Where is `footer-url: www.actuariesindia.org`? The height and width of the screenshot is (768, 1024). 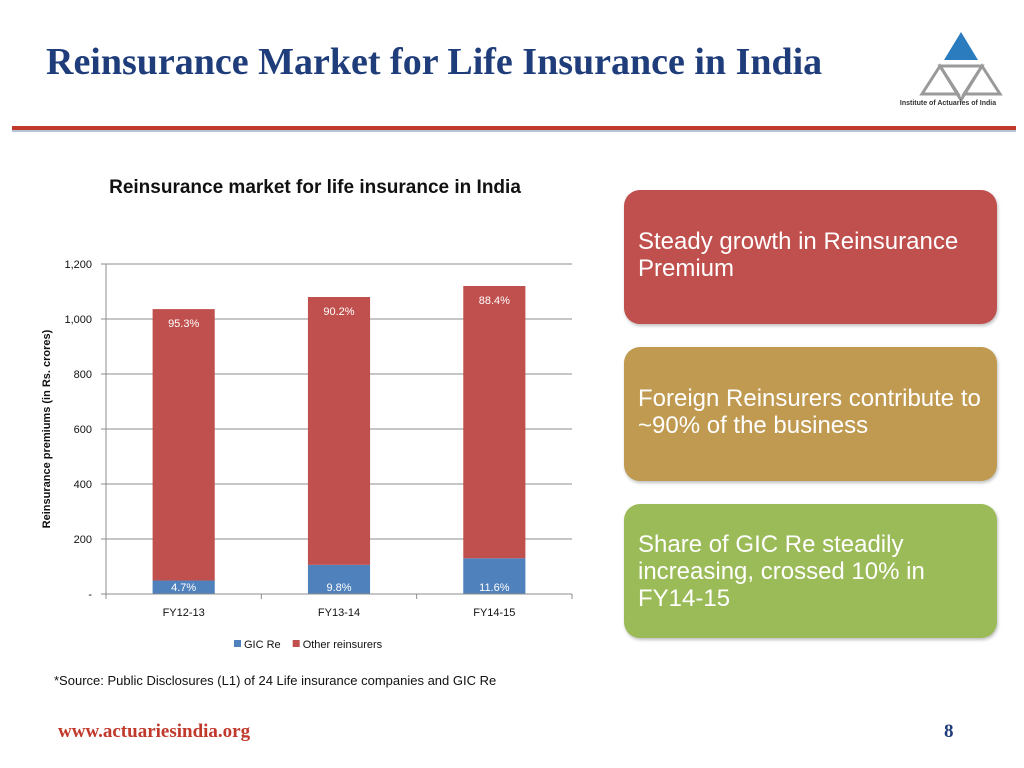 footer-url: www.actuariesindia.org is located at coordinates (154, 731).